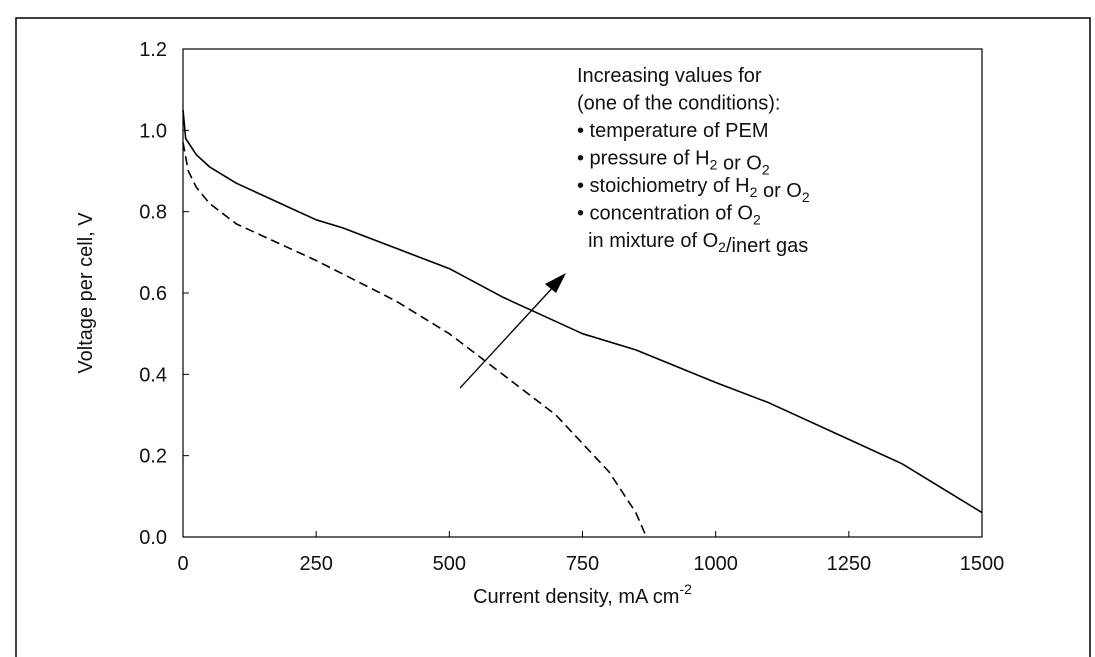  I want to click on y-axis-label: Voltage per cell, V, so click(86, 293).